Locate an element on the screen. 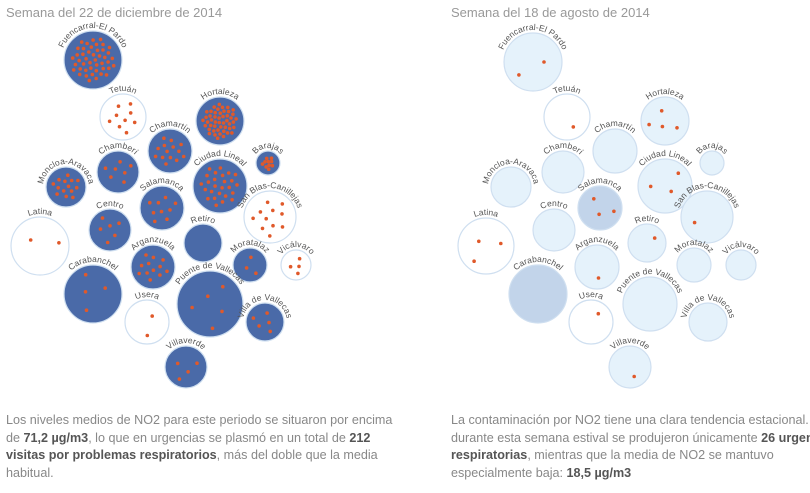  district-puente-de-vallecas: Puente de Vallecas is located at coordinates (650, 299).